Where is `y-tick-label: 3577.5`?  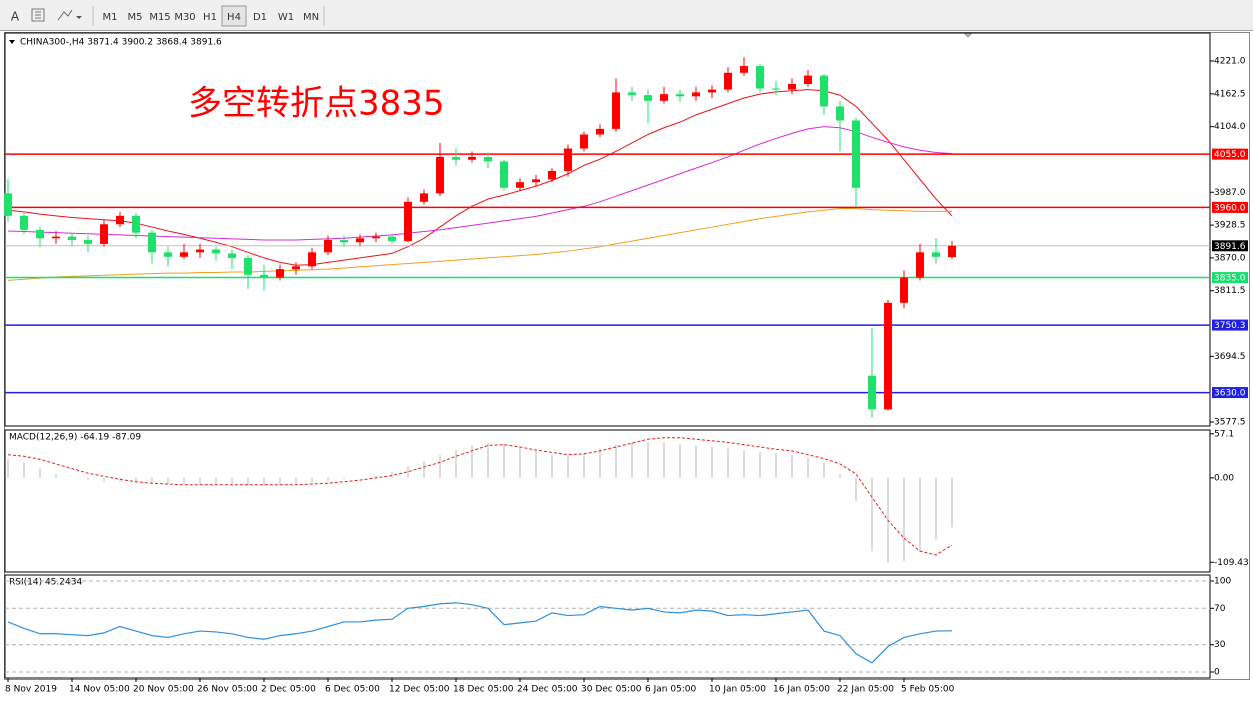
y-tick-label: 3577.5 is located at coordinates (1230, 423).